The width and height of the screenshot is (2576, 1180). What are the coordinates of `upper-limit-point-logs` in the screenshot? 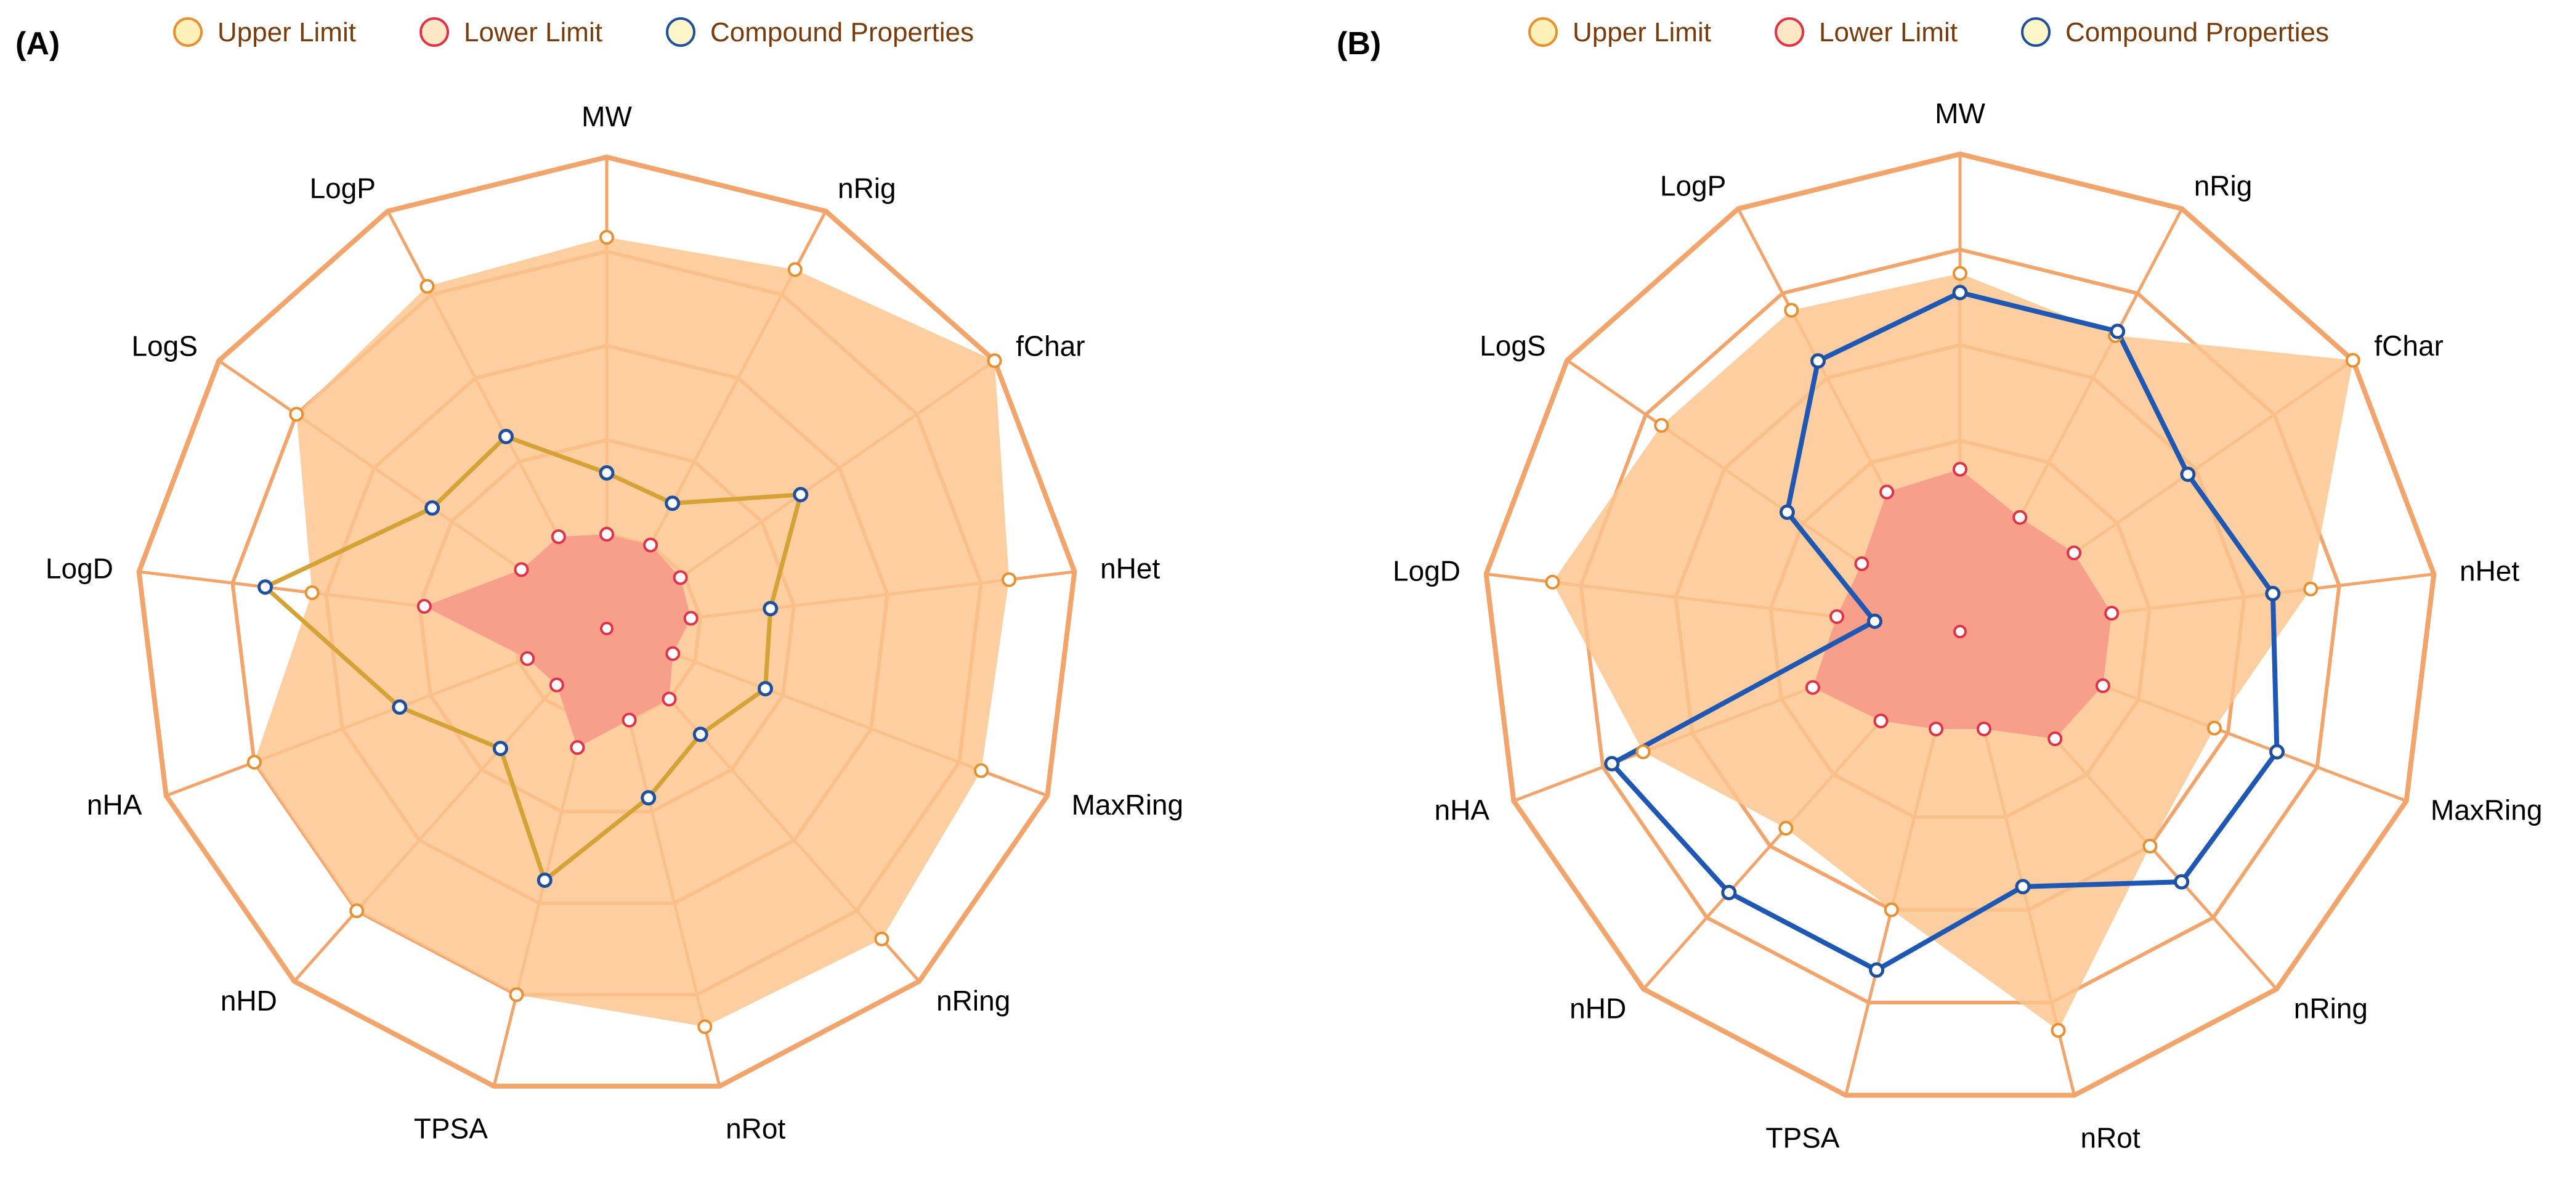 It's located at (296, 414).